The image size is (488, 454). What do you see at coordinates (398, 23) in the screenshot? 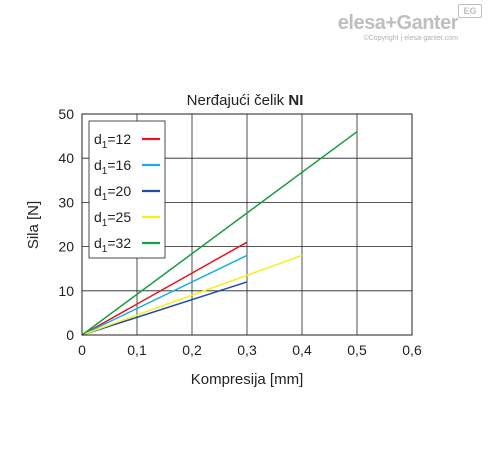
I see `brand-logo: elesa+Ganter` at bounding box center [398, 23].